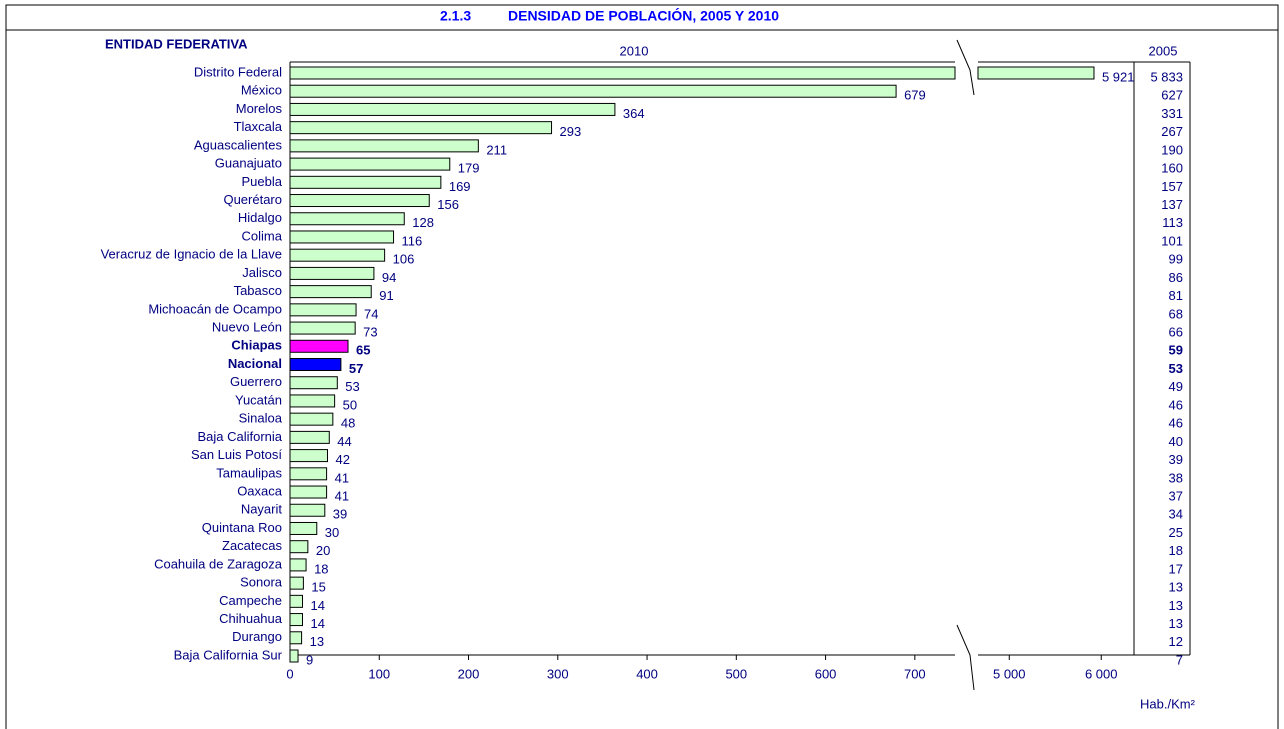  I want to click on y-tick-label: Oaxaca, so click(260, 490).